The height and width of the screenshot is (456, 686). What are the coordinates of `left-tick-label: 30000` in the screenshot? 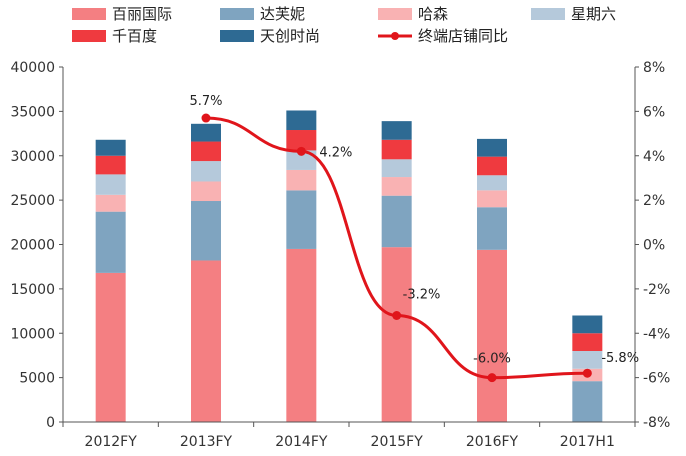 It's located at (32, 157).